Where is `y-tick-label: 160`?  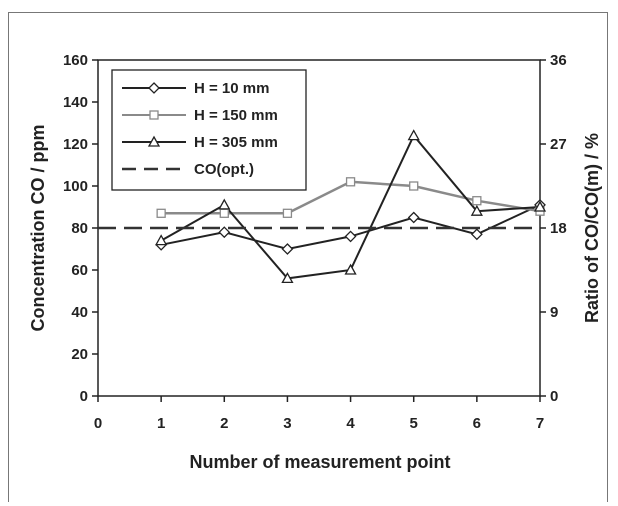 y-tick-label: 160 is located at coordinates (75, 60).